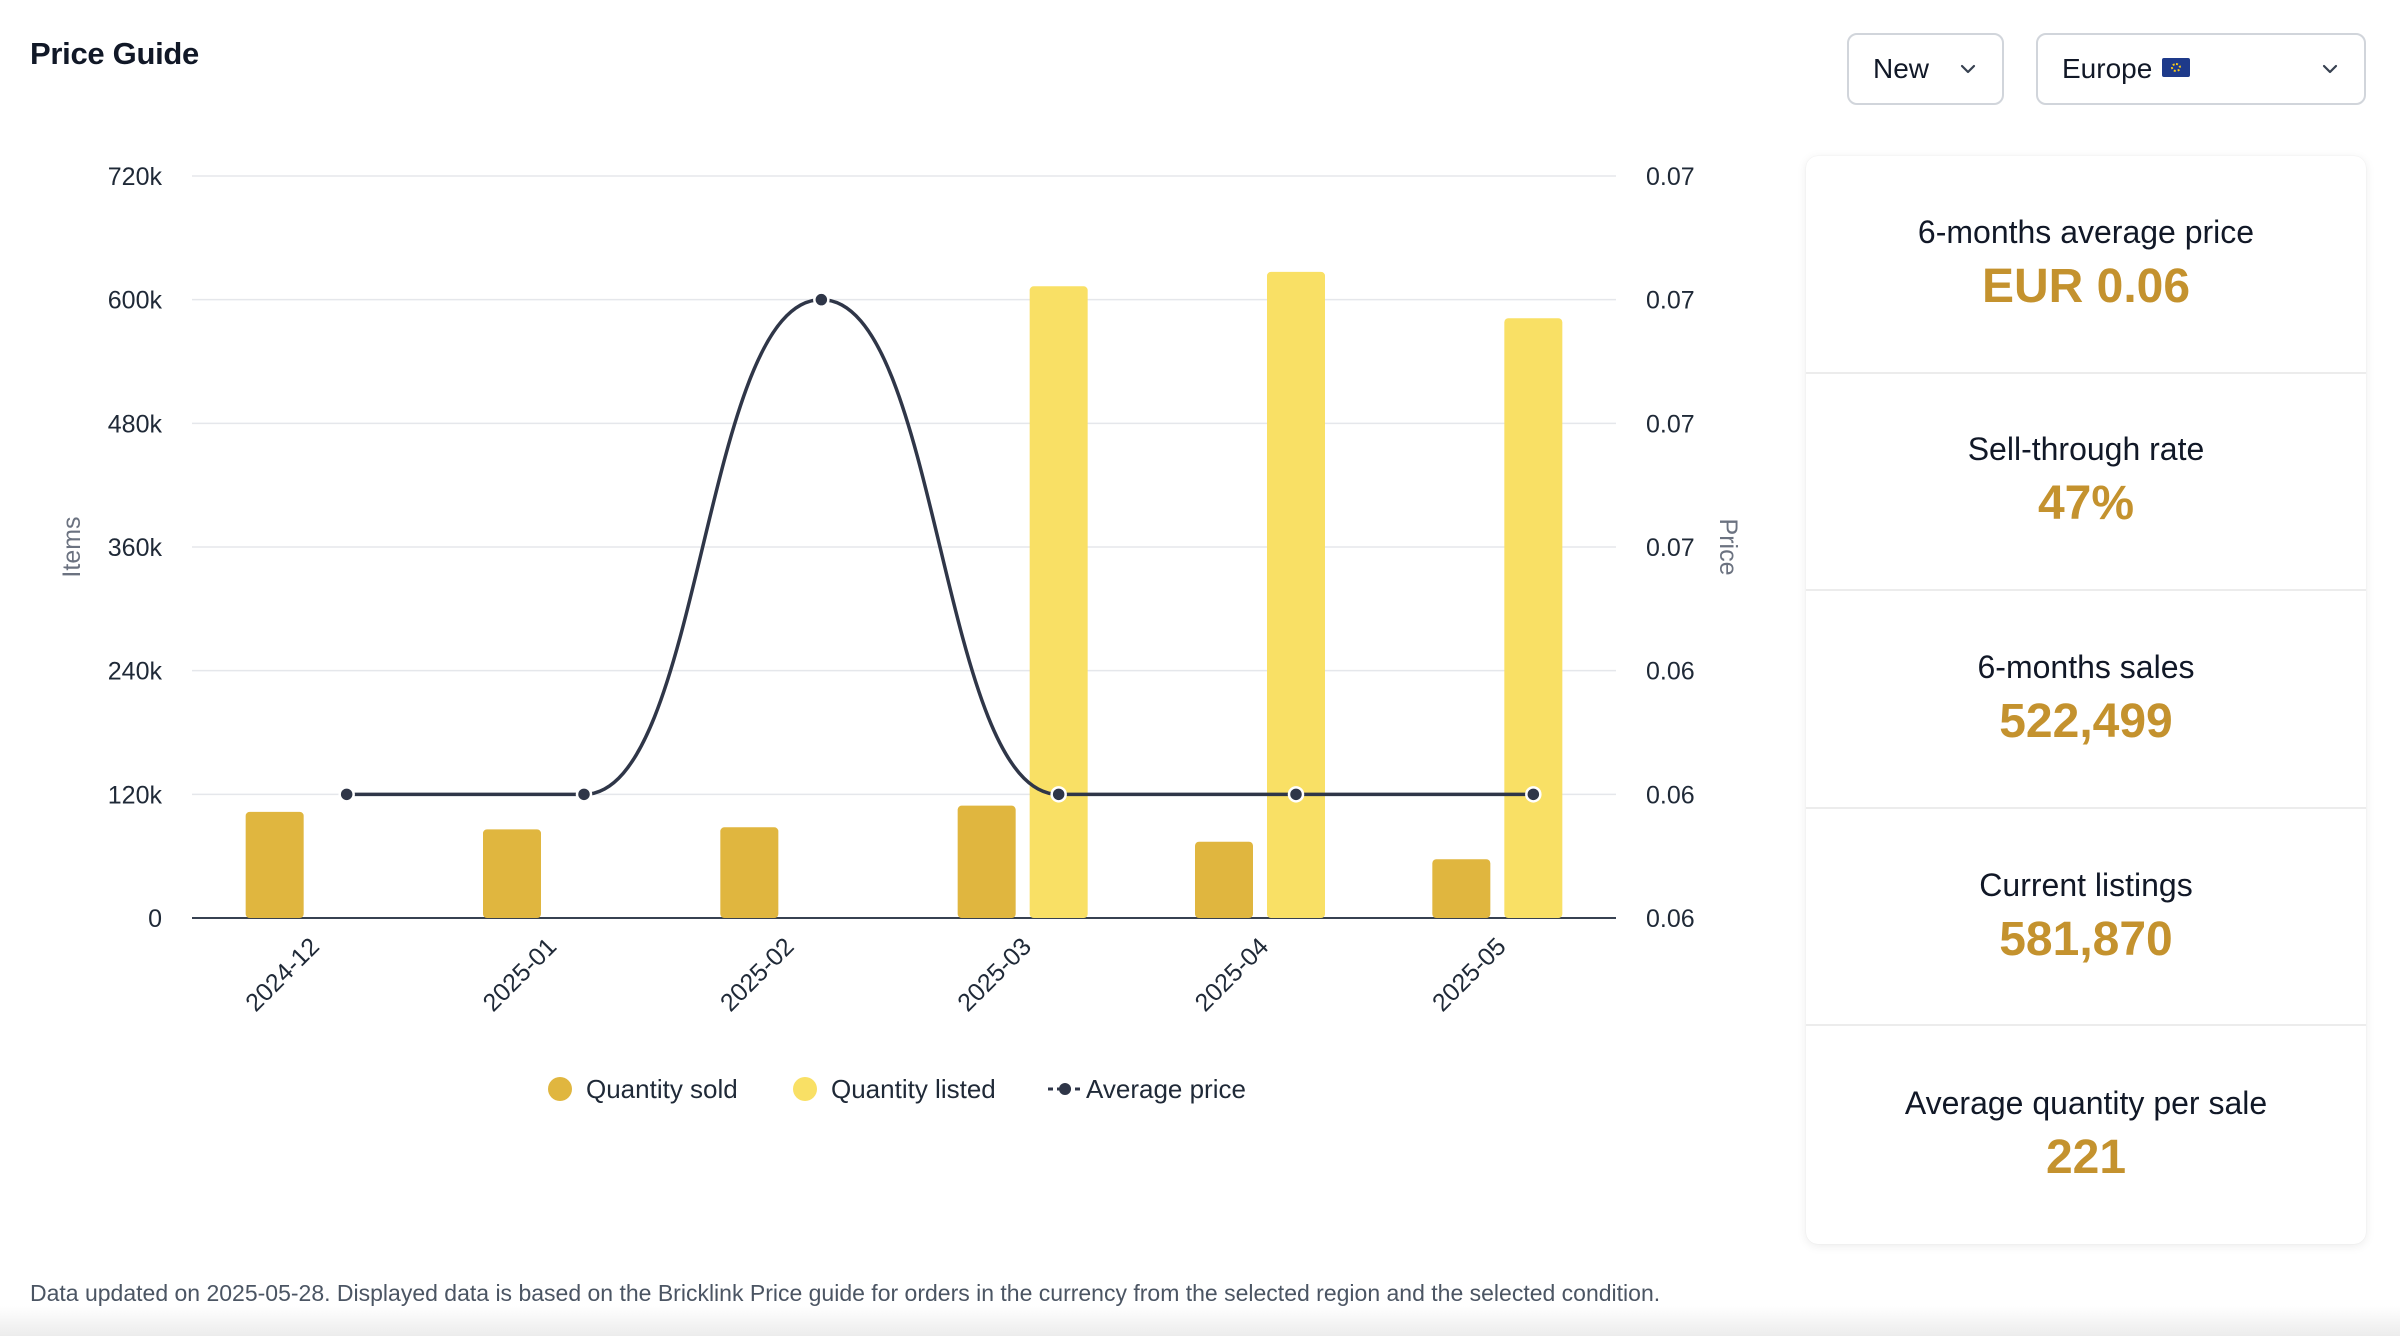 This screenshot has height=1336, width=2400. I want to click on page-title: Price Guide, so click(114, 53).